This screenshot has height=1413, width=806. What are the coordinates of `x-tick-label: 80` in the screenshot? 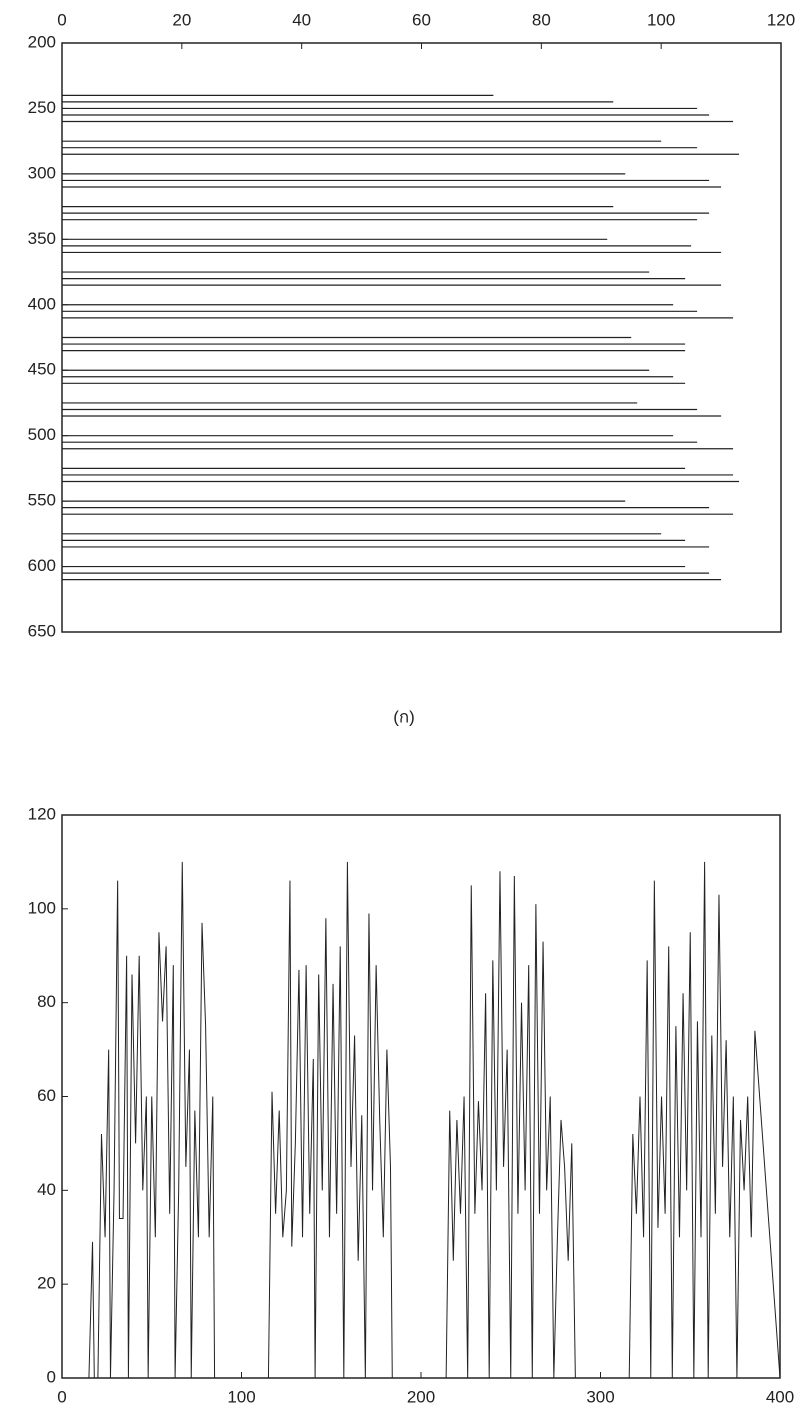 It's located at (541, 19).